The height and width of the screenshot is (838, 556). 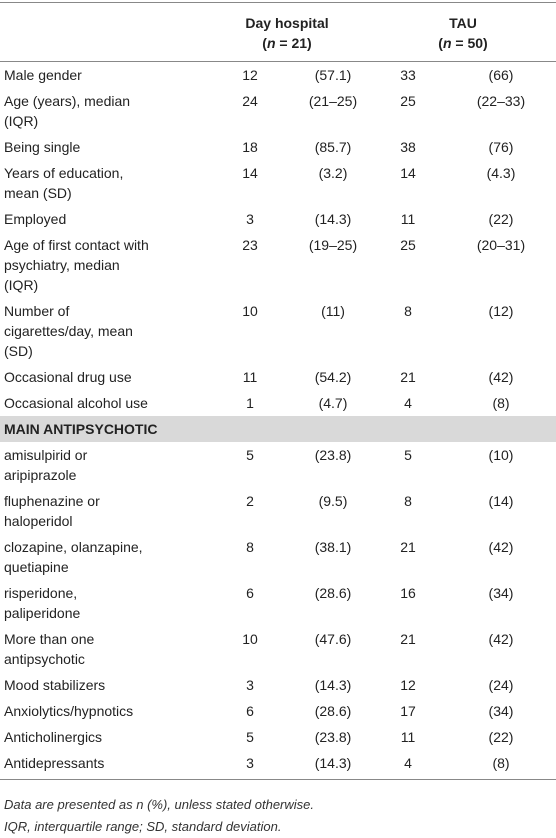 What do you see at coordinates (293, 43) in the screenshot?
I see `size-text: = 21)` at bounding box center [293, 43].